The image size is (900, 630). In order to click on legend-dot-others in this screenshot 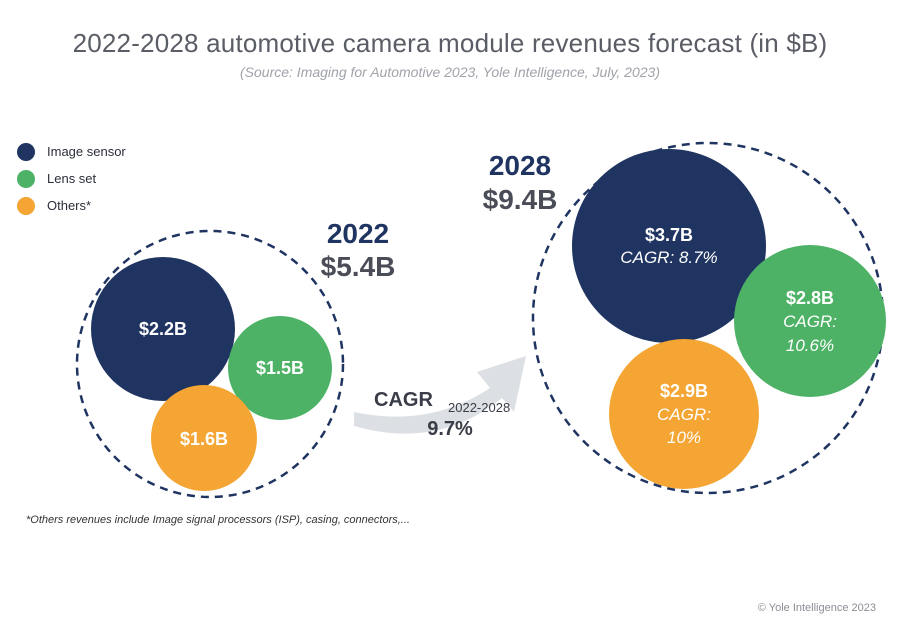, I will do `click(26, 205)`.